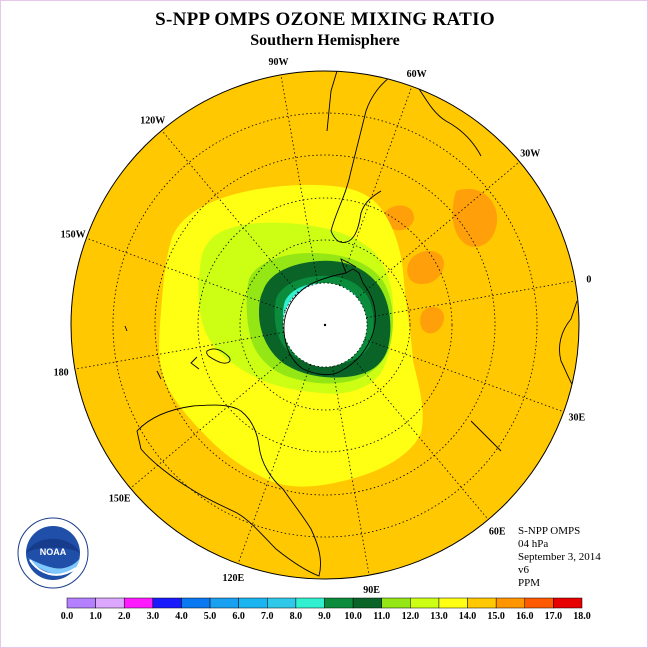 This screenshot has height=648, width=648. I want to click on colorbar-tick-label: 8.0, so click(296, 616).